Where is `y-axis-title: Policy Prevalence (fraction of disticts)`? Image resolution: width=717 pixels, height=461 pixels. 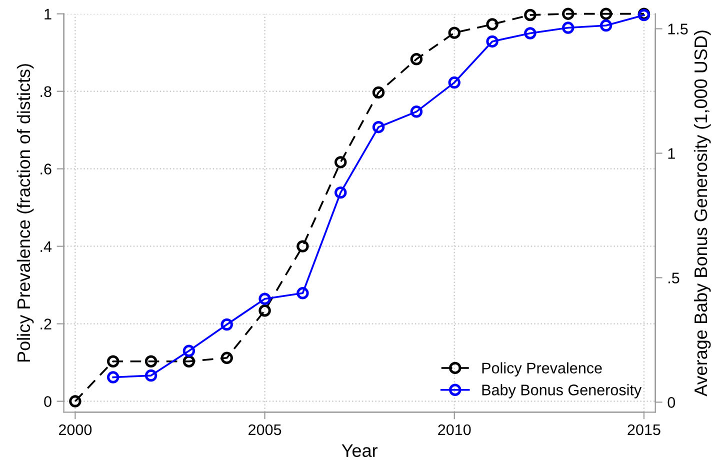
y-axis-title: Policy Prevalence (fraction of disticts) is located at coordinates (25, 213).